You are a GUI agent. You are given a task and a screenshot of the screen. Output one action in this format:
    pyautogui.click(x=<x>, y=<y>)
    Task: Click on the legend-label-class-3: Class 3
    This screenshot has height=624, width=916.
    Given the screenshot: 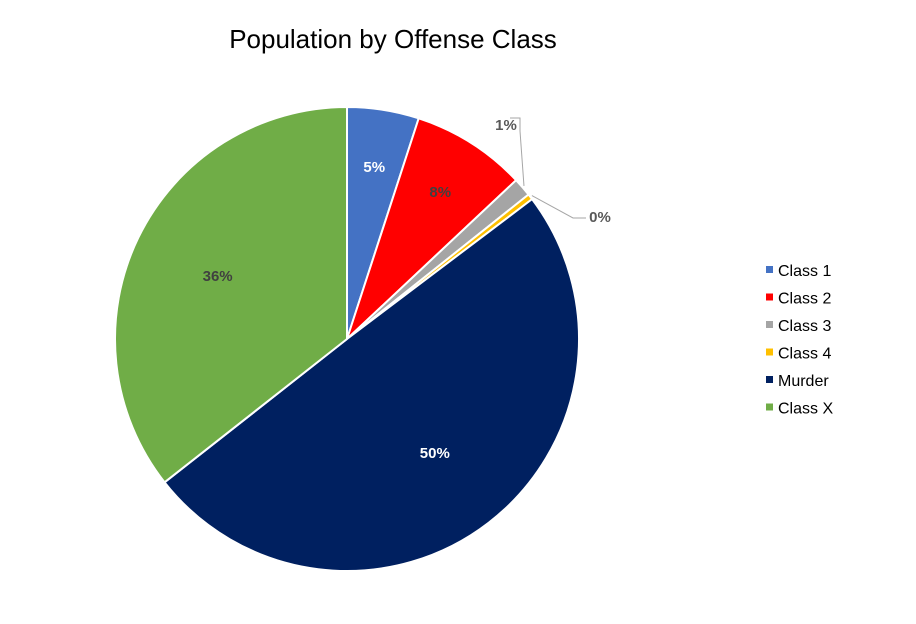 What is the action you would take?
    pyautogui.click(x=804, y=326)
    